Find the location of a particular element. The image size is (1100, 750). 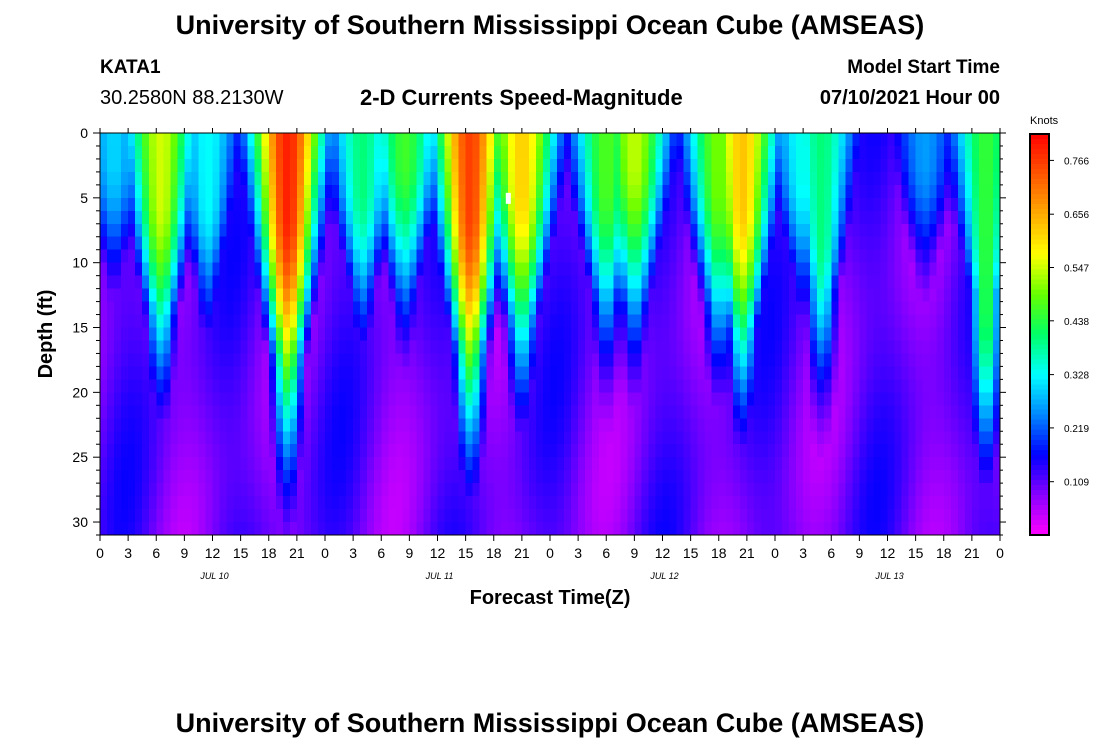

x-tick-label: 3 is located at coordinates (128, 553).